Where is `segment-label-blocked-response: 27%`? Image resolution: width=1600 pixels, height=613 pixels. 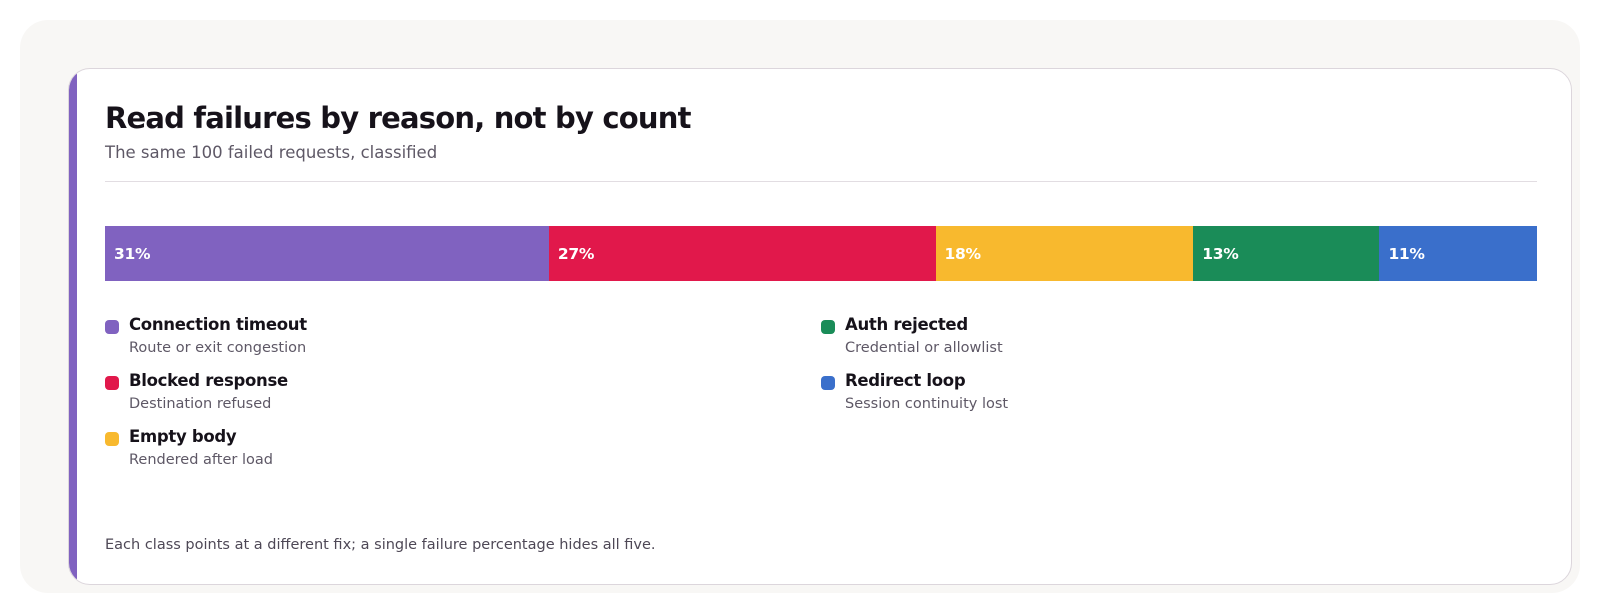 segment-label-blocked-response: 27% is located at coordinates (576, 253).